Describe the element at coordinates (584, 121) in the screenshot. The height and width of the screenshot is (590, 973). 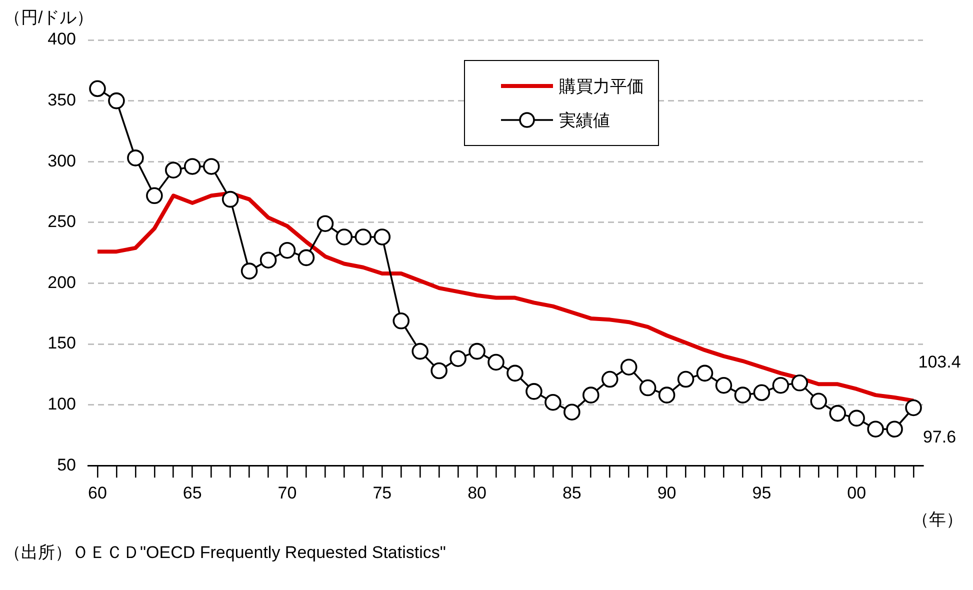
I see `legend-label: 実績値` at that location.